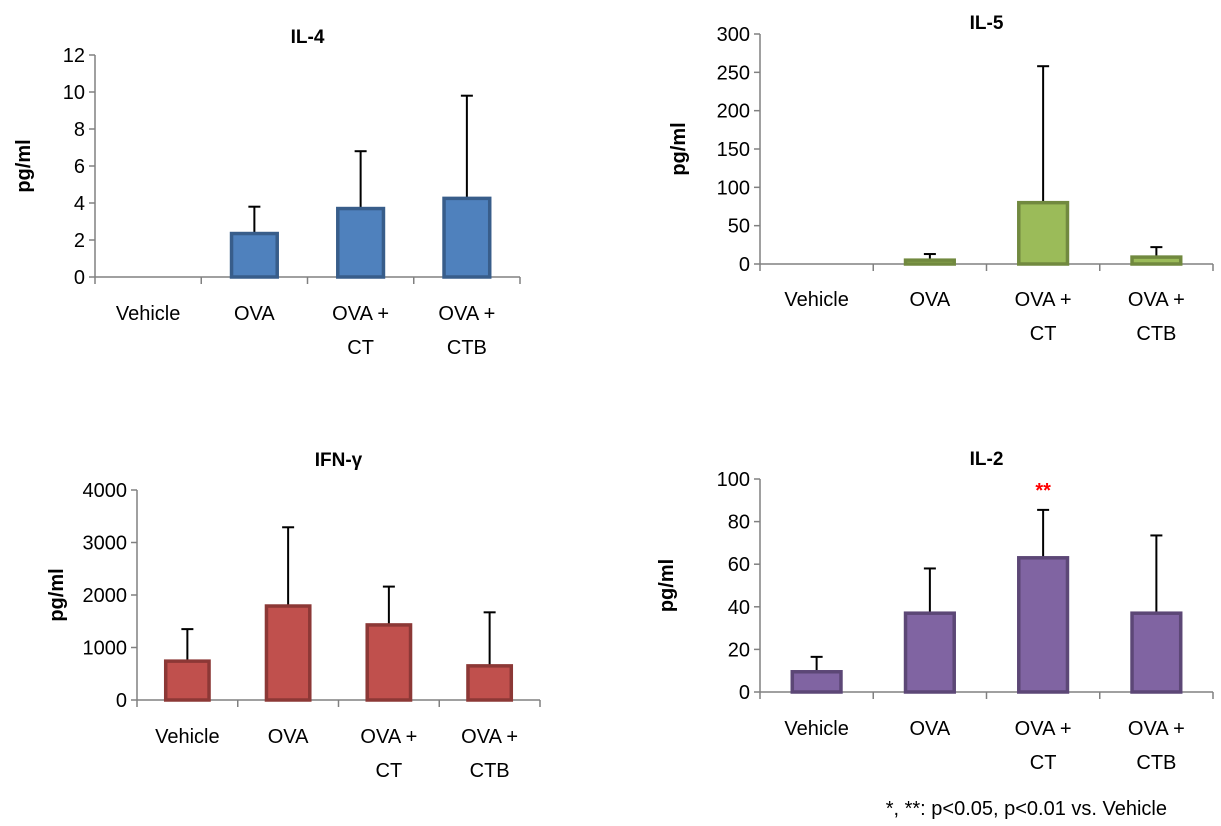 The height and width of the screenshot is (826, 1221). What do you see at coordinates (733, 35) in the screenshot?
I see `y-tick-label: 300` at bounding box center [733, 35].